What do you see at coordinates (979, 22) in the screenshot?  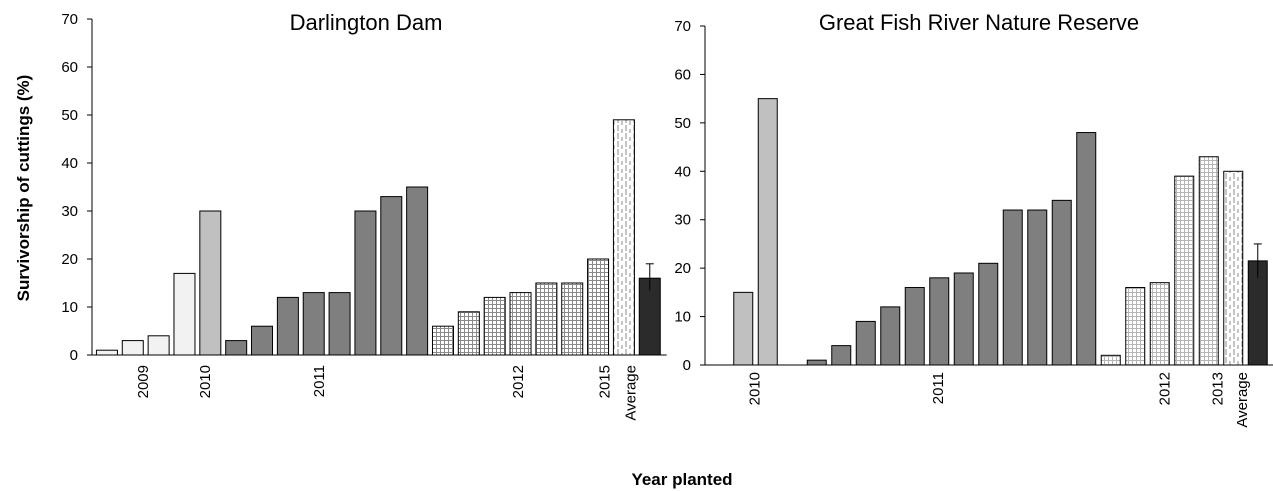 I see `chart-title: Great Fish River Nature Reserve` at bounding box center [979, 22].